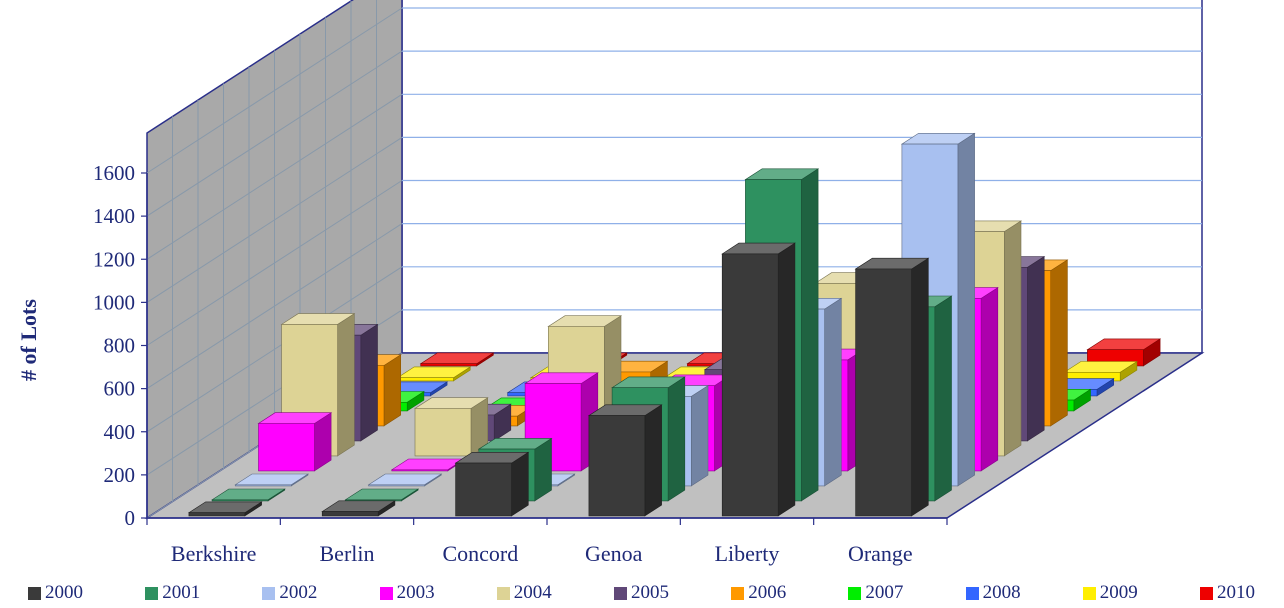  Describe the element at coordinates (120, 475) in the screenshot. I see `y-tick-label: 200` at that location.